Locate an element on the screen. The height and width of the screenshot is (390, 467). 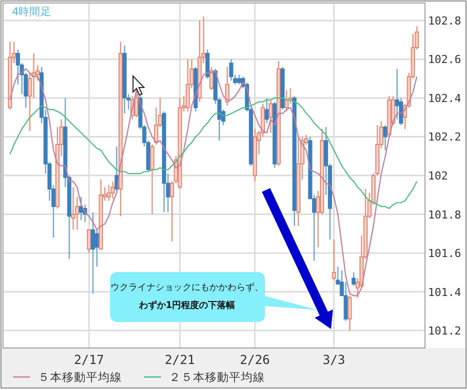
annotation: わずか1円程度の下落幅 is located at coordinates (187, 305).